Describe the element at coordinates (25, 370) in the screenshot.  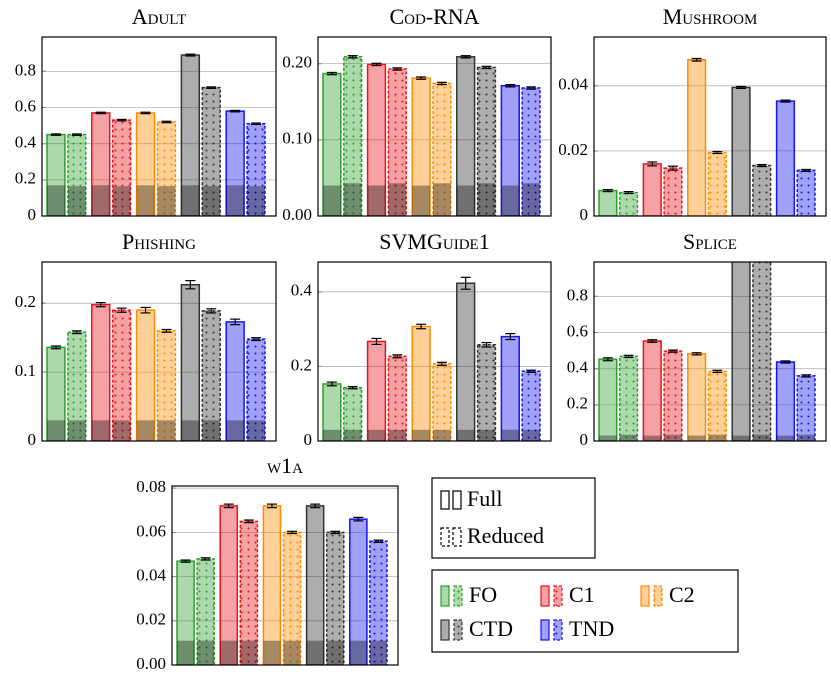
I see `y-tick-label: 0.1` at that location.